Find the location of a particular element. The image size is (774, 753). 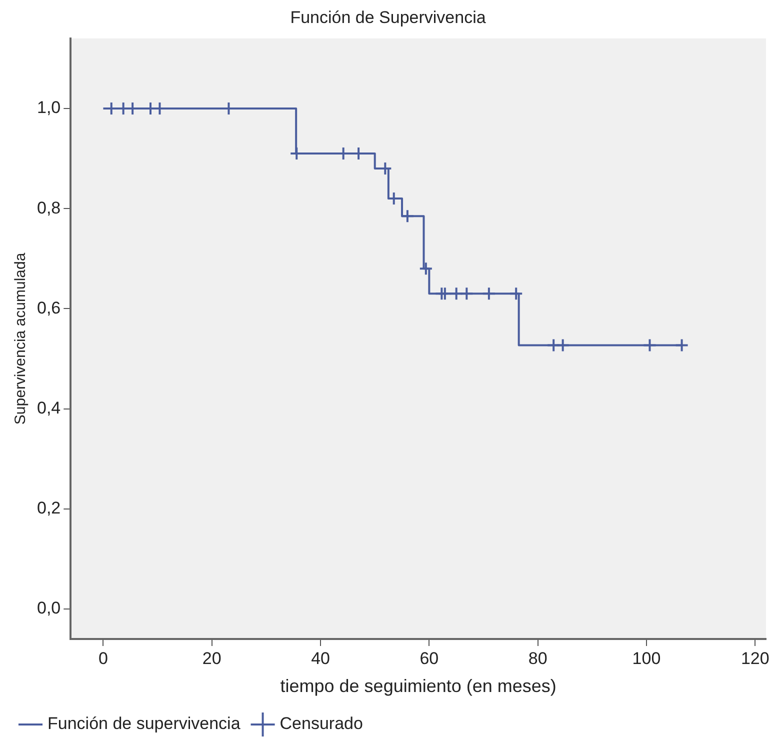

x-tick-label: 0 is located at coordinates (103, 658).